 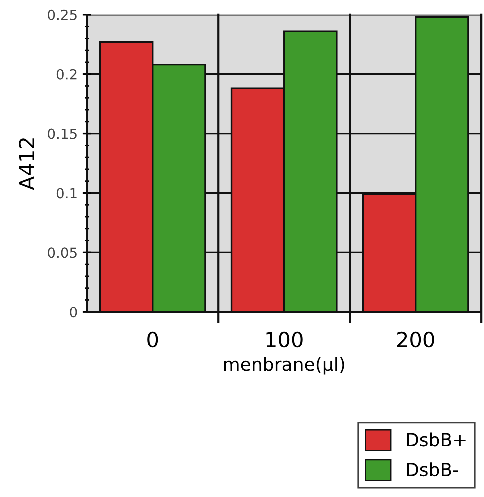 I want to click on x-axis-title: menbrane(μl), so click(x=284, y=366).